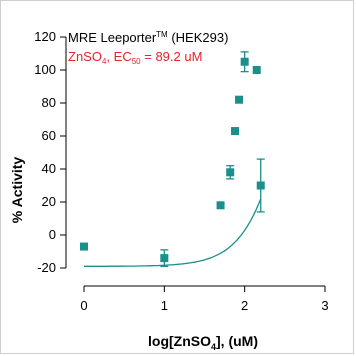 This screenshot has height=356, width=356. What do you see at coordinates (17, 190) in the screenshot?
I see `y-axis-title: % Activity` at bounding box center [17, 190].